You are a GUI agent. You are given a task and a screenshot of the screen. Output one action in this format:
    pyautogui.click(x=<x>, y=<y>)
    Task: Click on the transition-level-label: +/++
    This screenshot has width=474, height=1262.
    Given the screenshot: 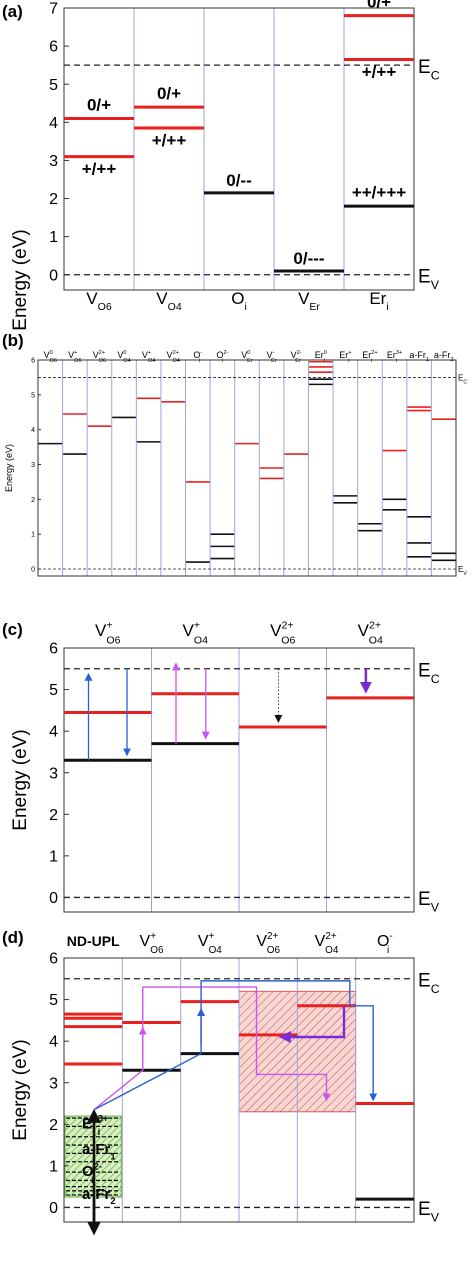 What is the action you would take?
    pyautogui.click(x=379, y=71)
    